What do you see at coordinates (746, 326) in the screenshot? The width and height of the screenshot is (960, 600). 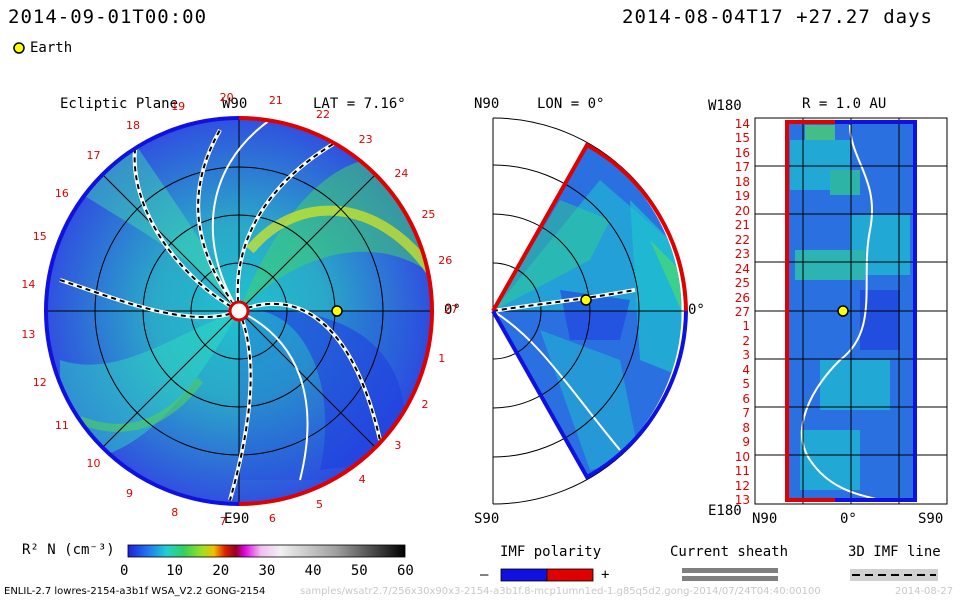 I see `radial-day-label: 1` at bounding box center [746, 326].